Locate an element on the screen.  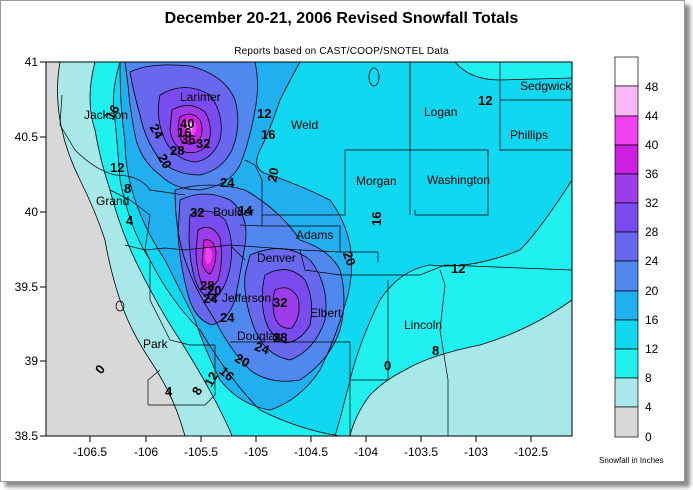
x-tick-label: -102.5 is located at coordinates (531, 452).